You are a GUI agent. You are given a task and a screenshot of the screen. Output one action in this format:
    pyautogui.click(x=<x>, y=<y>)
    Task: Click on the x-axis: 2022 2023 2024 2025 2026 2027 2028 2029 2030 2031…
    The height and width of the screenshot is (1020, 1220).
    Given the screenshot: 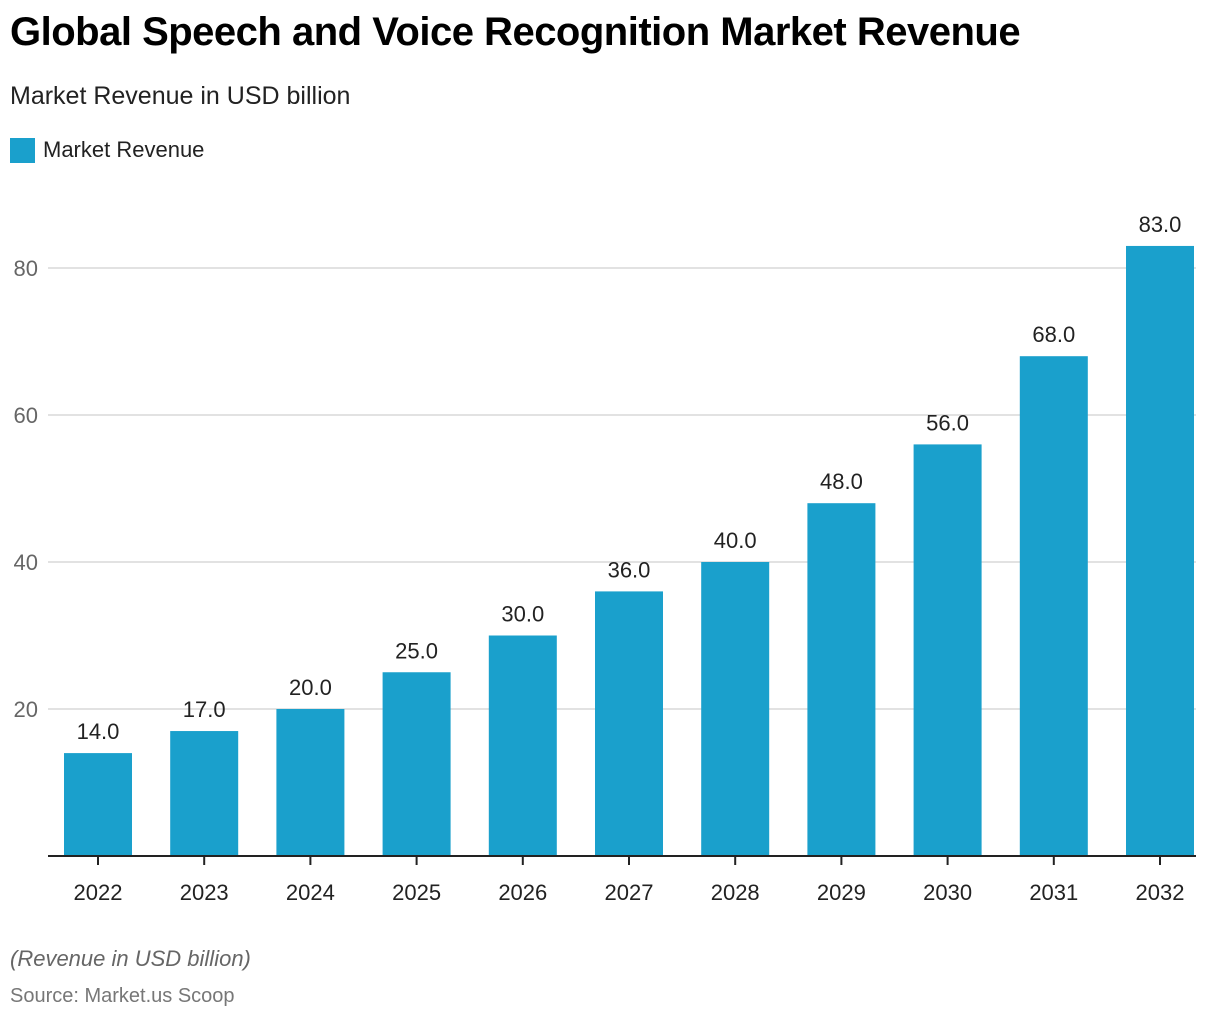 What is the action you would take?
    pyautogui.click(x=622, y=880)
    